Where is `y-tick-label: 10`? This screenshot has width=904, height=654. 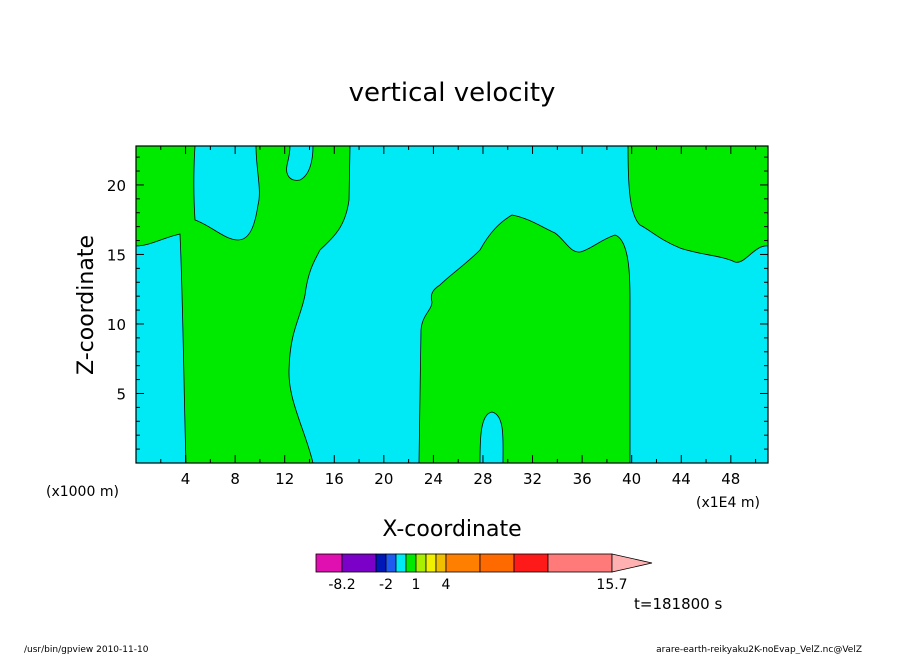 y-tick-label: 10 is located at coordinates (116, 325).